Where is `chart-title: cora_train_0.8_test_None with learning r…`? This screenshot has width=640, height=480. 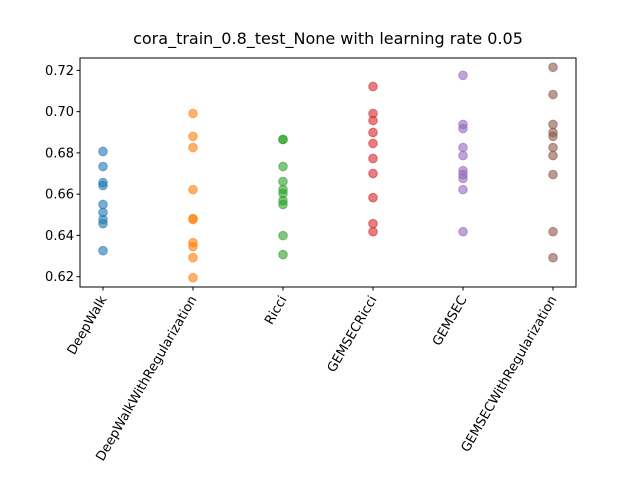
chart-title: cora_train_0.8_test_None with learning r… is located at coordinates (328, 39).